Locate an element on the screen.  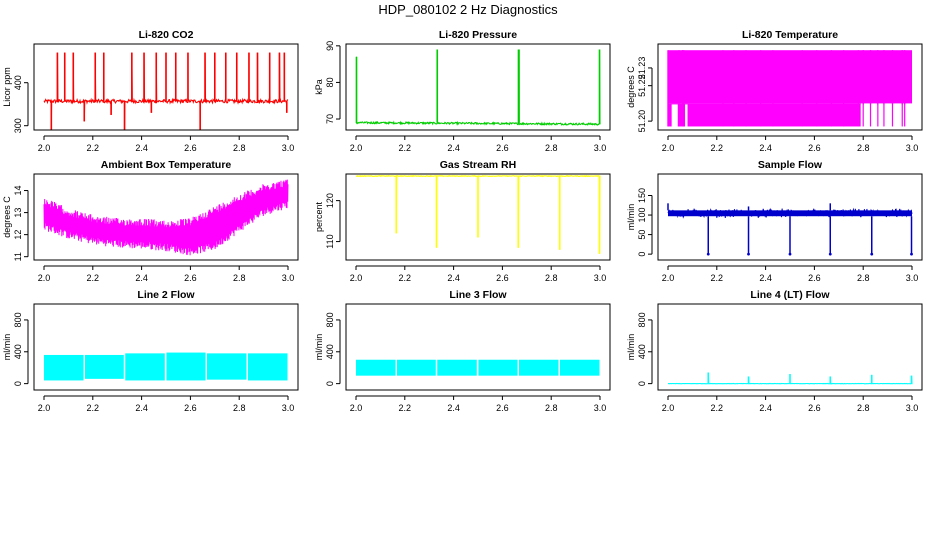
y-axis-label: Licor ppm is located at coordinates (7, 87).